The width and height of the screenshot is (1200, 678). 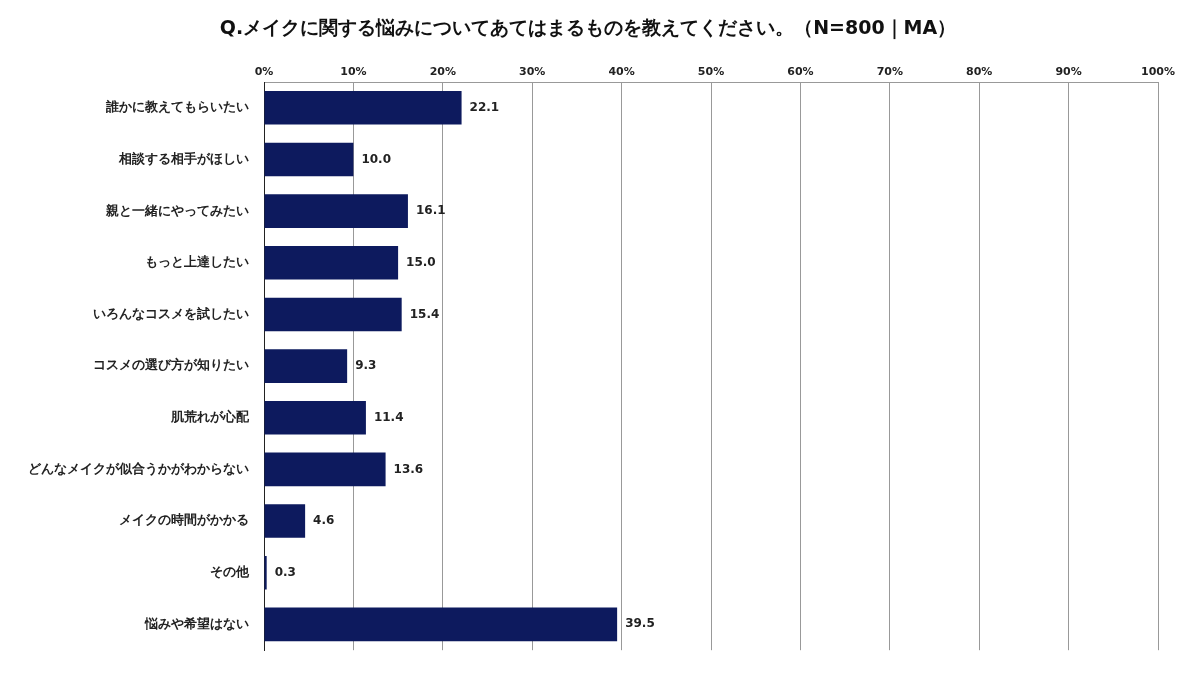 I want to click on x-tick-label: 30%, so click(x=532, y=72).